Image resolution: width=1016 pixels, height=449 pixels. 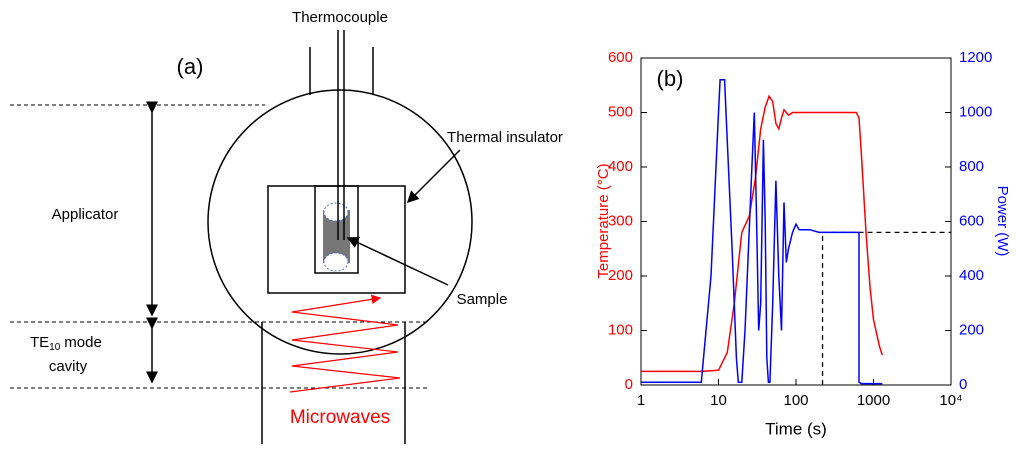 I want to click on y-axis-label: Temperature (°C), so click(x=603, y=220).